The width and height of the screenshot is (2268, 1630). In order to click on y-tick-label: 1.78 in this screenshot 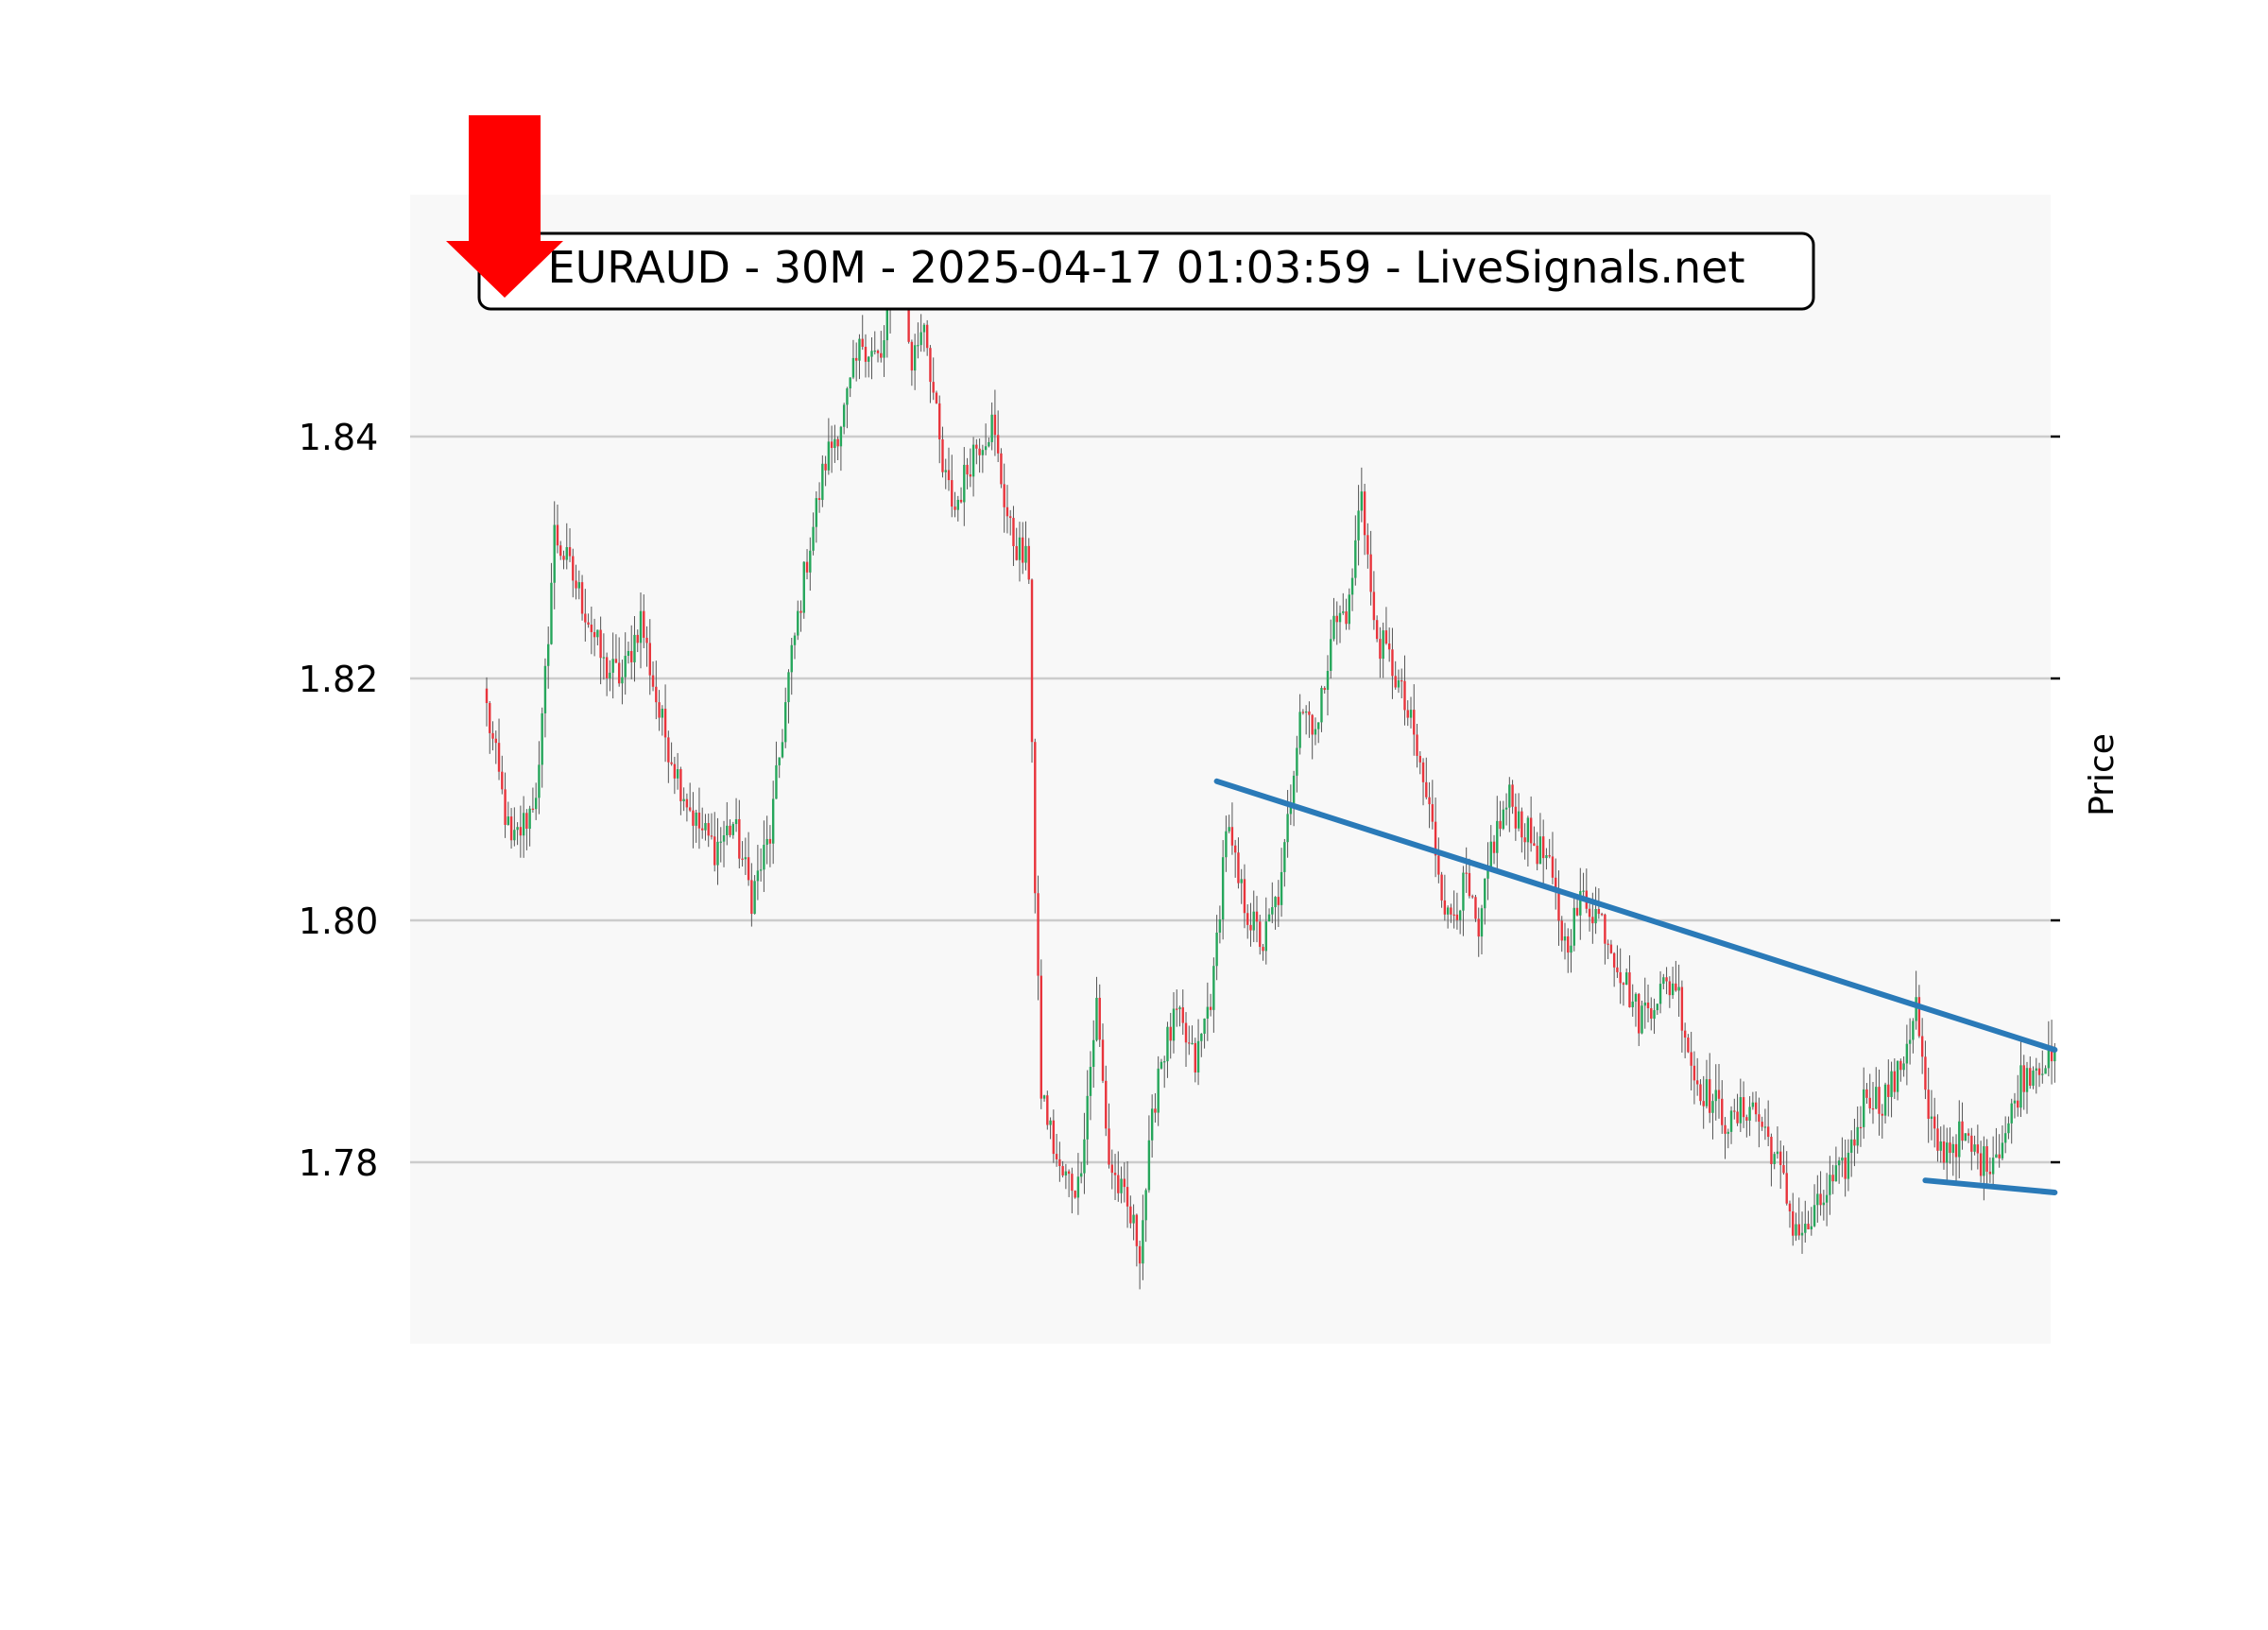, I will do `click(339, 1163)`.